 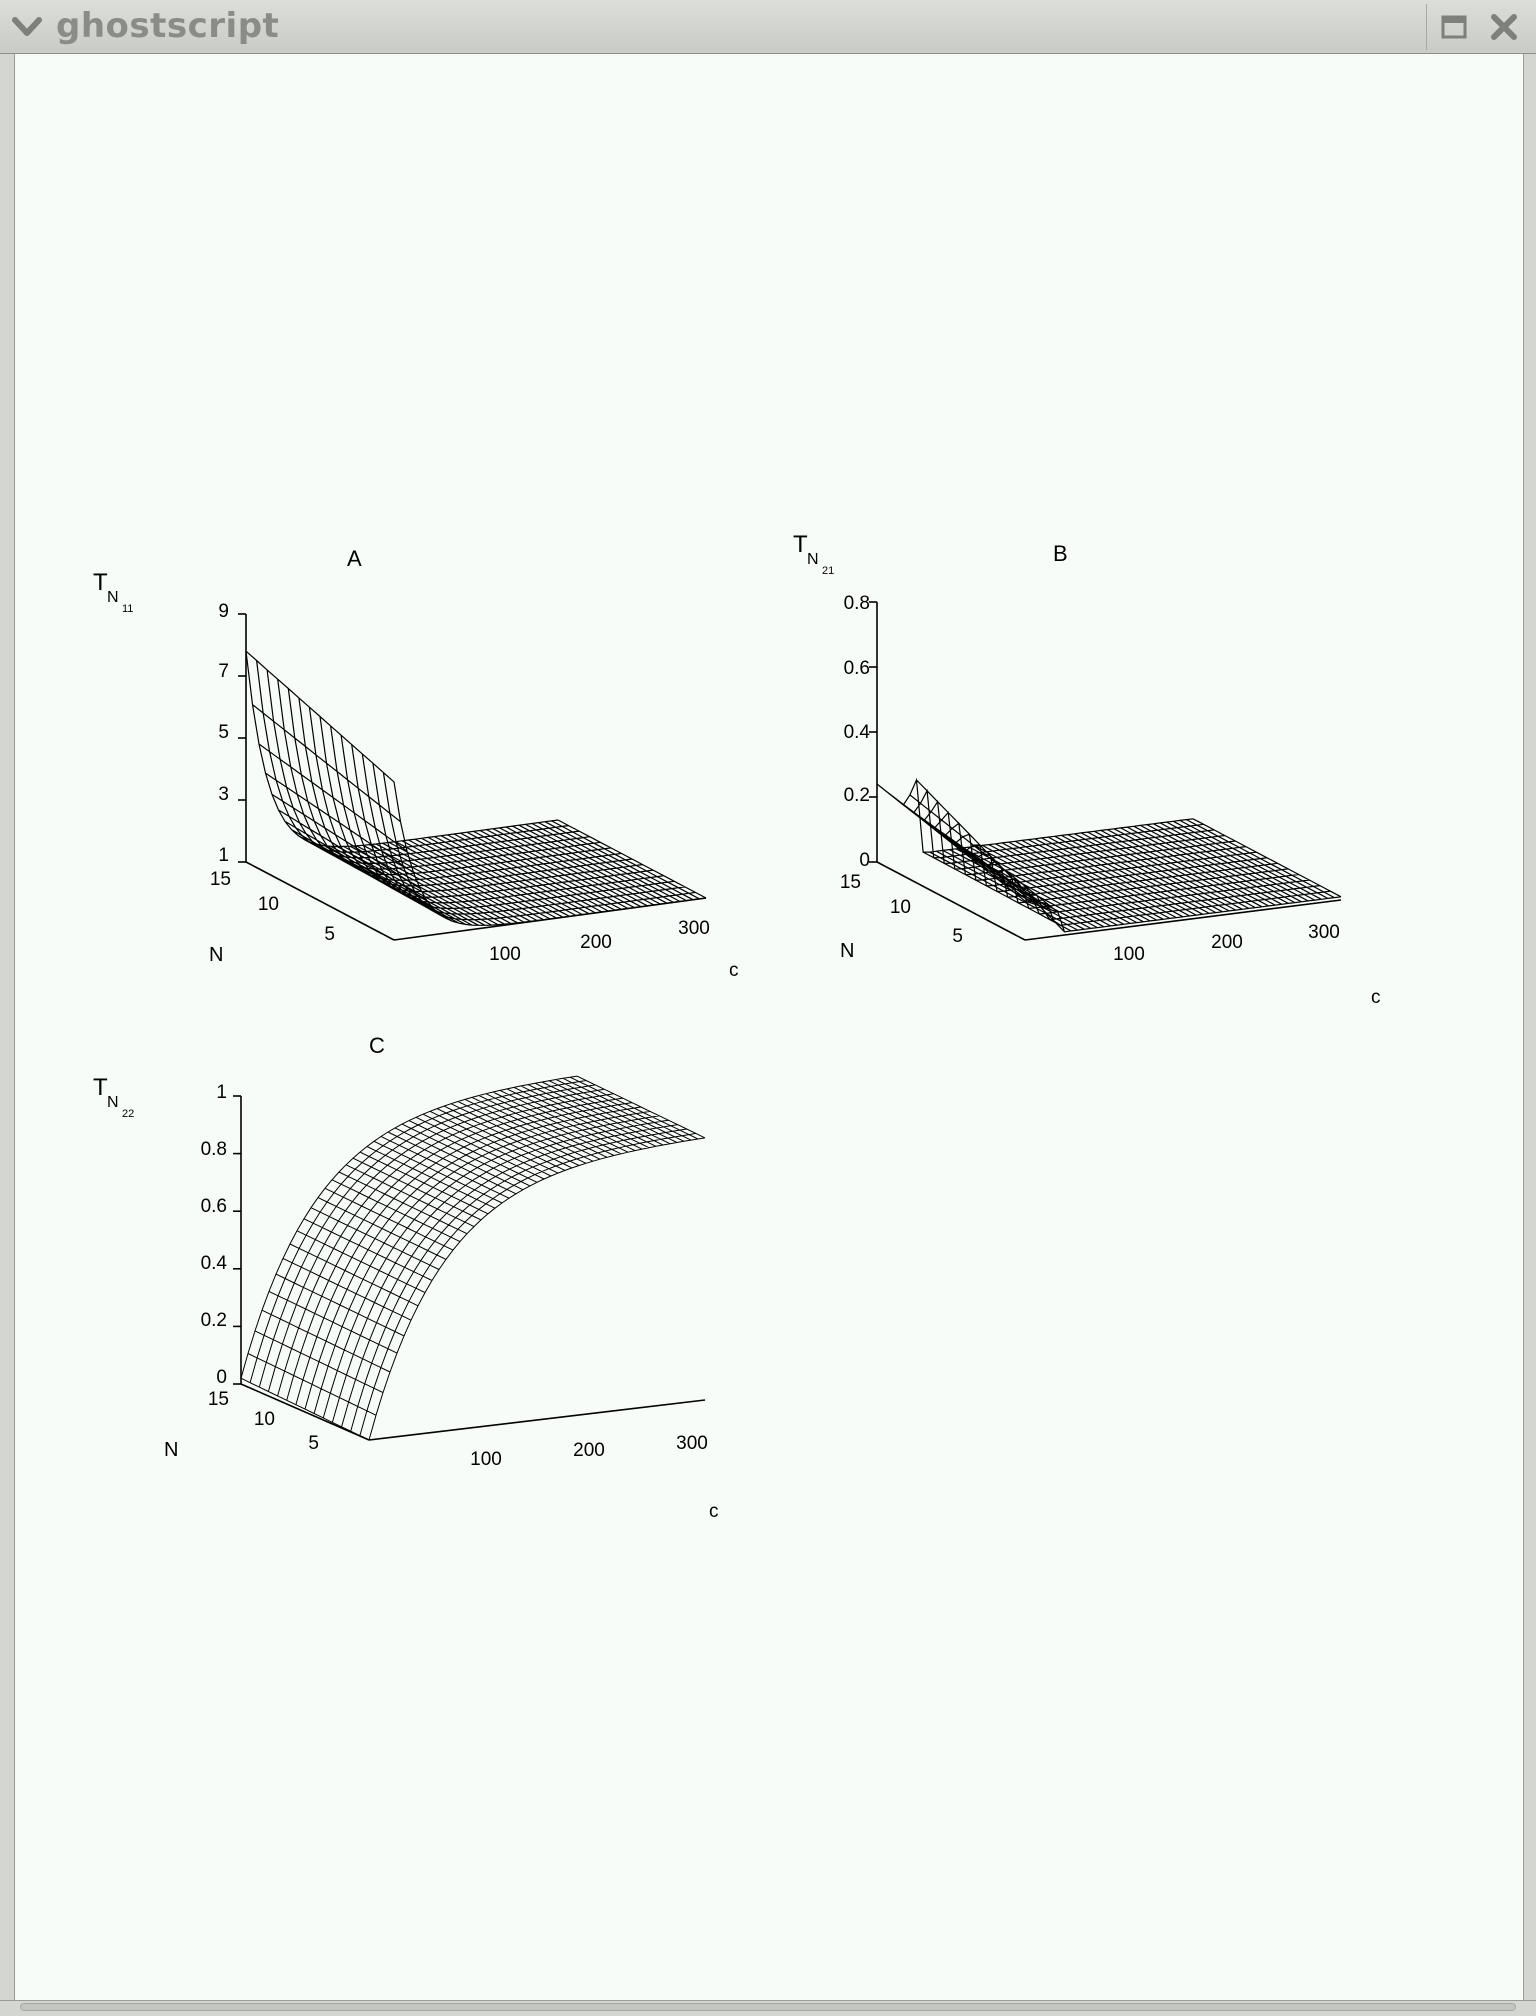 What do you see at coordinates (128, 1114) in the screenshot?
I see `panel-c-zlabel-subsub: 22` at bounding box center [128, 1114].